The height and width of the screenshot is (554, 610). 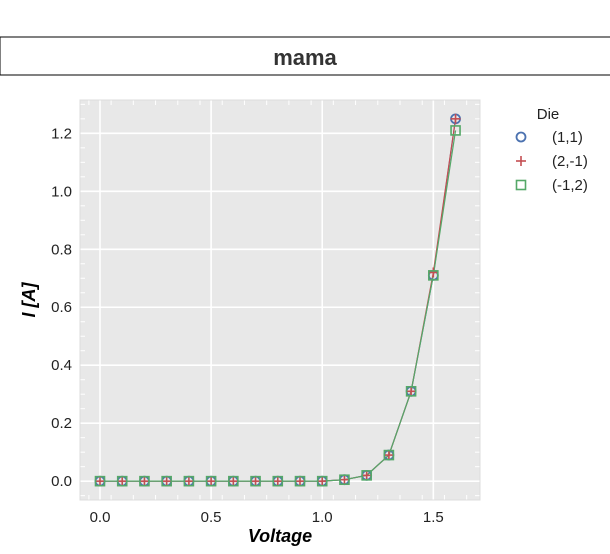 What do you see at coordinates (29, 300) in the screenshot?
I see `y-axis-label: I [A]` at bounding box center [29, 300].